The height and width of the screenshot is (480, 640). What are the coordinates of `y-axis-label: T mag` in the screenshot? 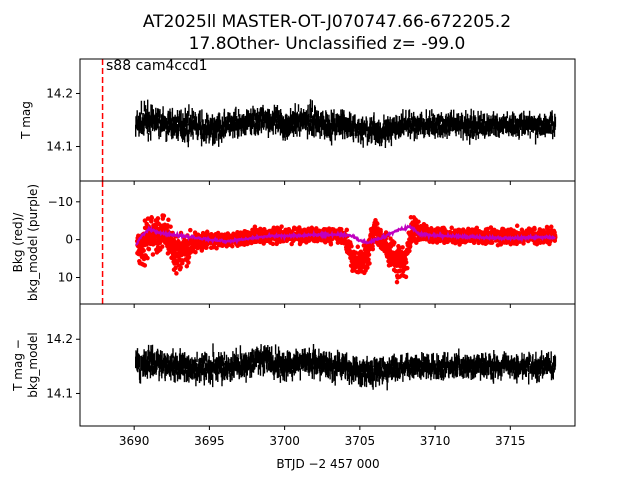 It's located at (26, 120).